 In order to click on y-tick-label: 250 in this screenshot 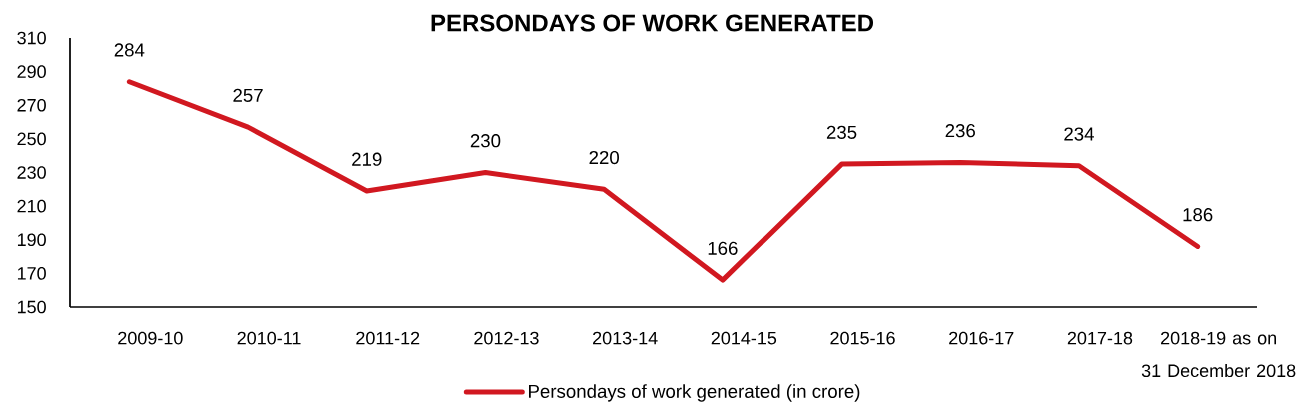, I will do `click(31, 139)`.